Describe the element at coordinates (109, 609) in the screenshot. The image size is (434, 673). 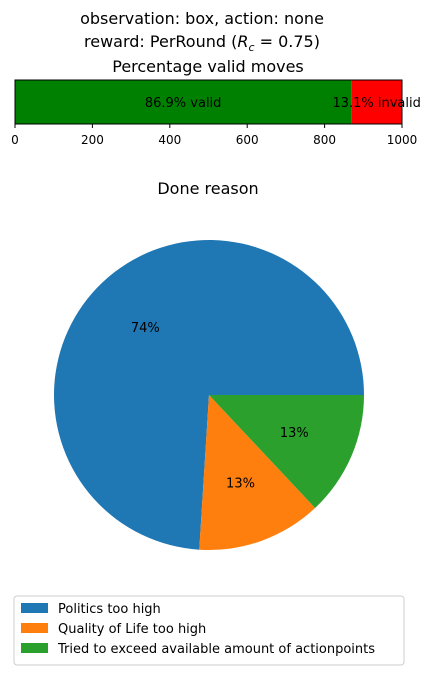
I see `legend-label: Politics too high` at that location.